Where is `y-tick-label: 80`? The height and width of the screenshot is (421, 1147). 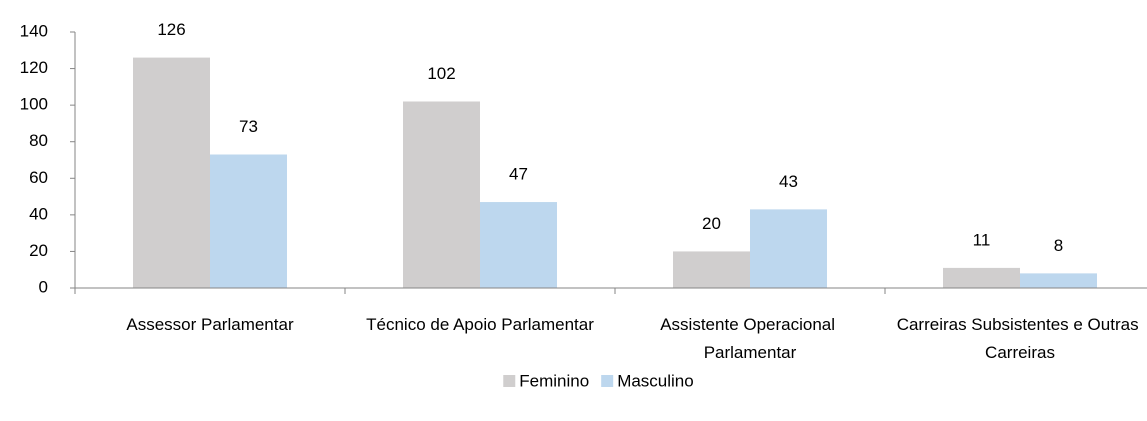 y-tick-label: 80 is located at coordinates (38, 140).